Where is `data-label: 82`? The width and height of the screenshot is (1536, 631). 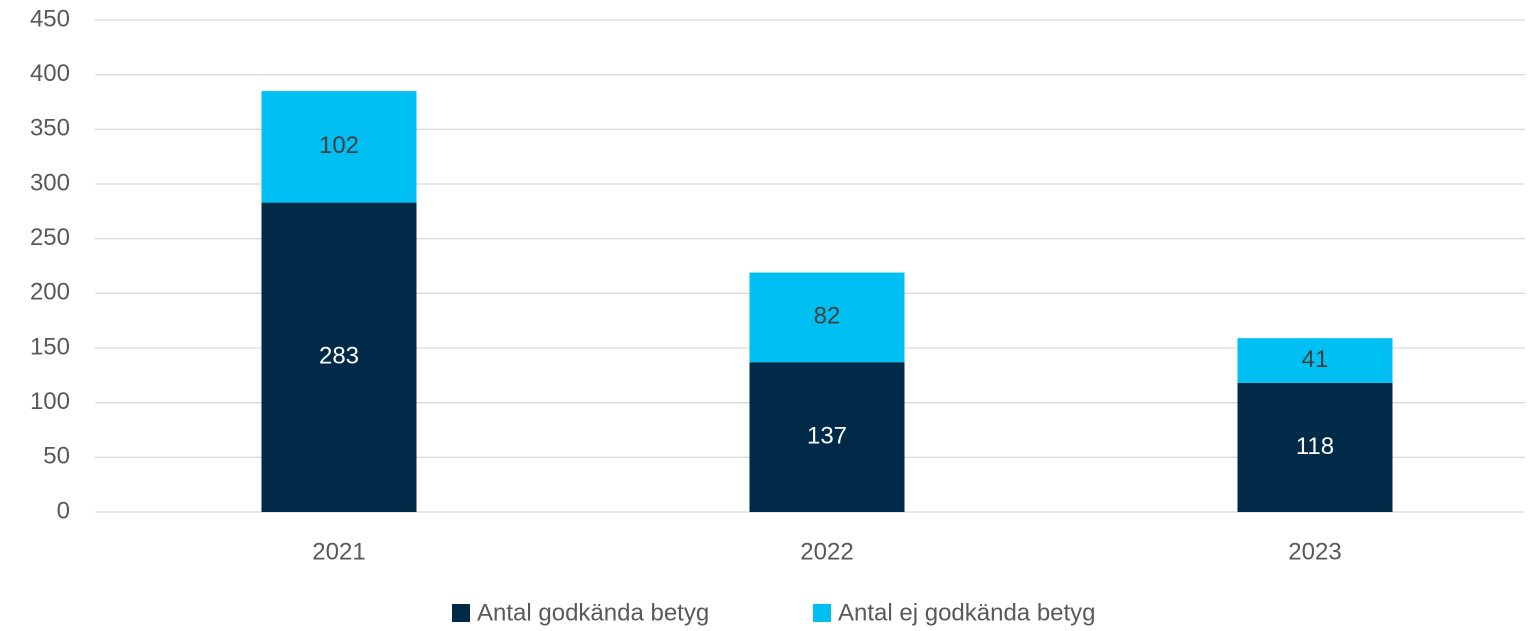 data-label: 82 is located at coordinates (827, 316).